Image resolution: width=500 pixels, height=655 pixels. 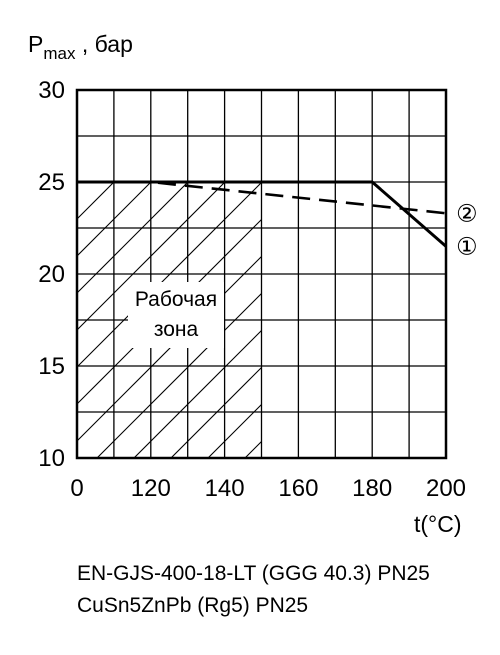 I want to click on y-axis-label-main: P, so click(x=35, y=44).